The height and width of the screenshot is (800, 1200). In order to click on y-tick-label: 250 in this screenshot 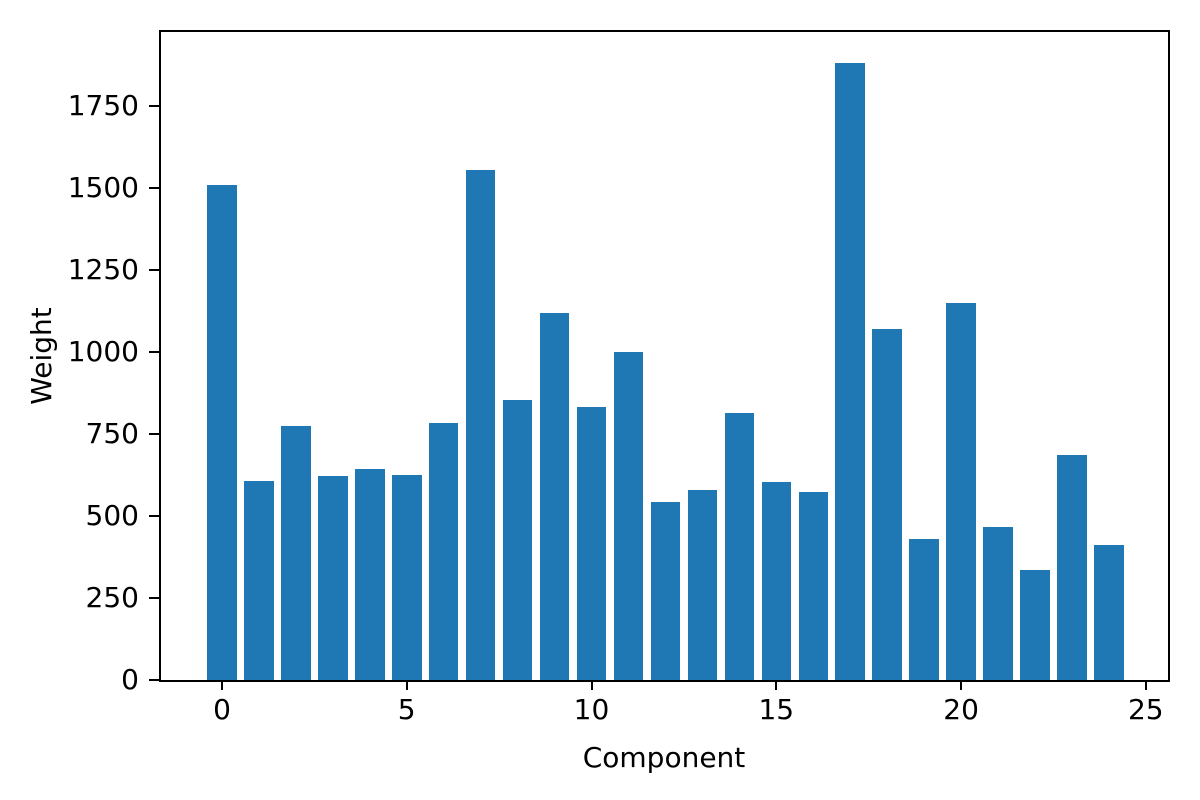, I will do `click(112, 597)`.